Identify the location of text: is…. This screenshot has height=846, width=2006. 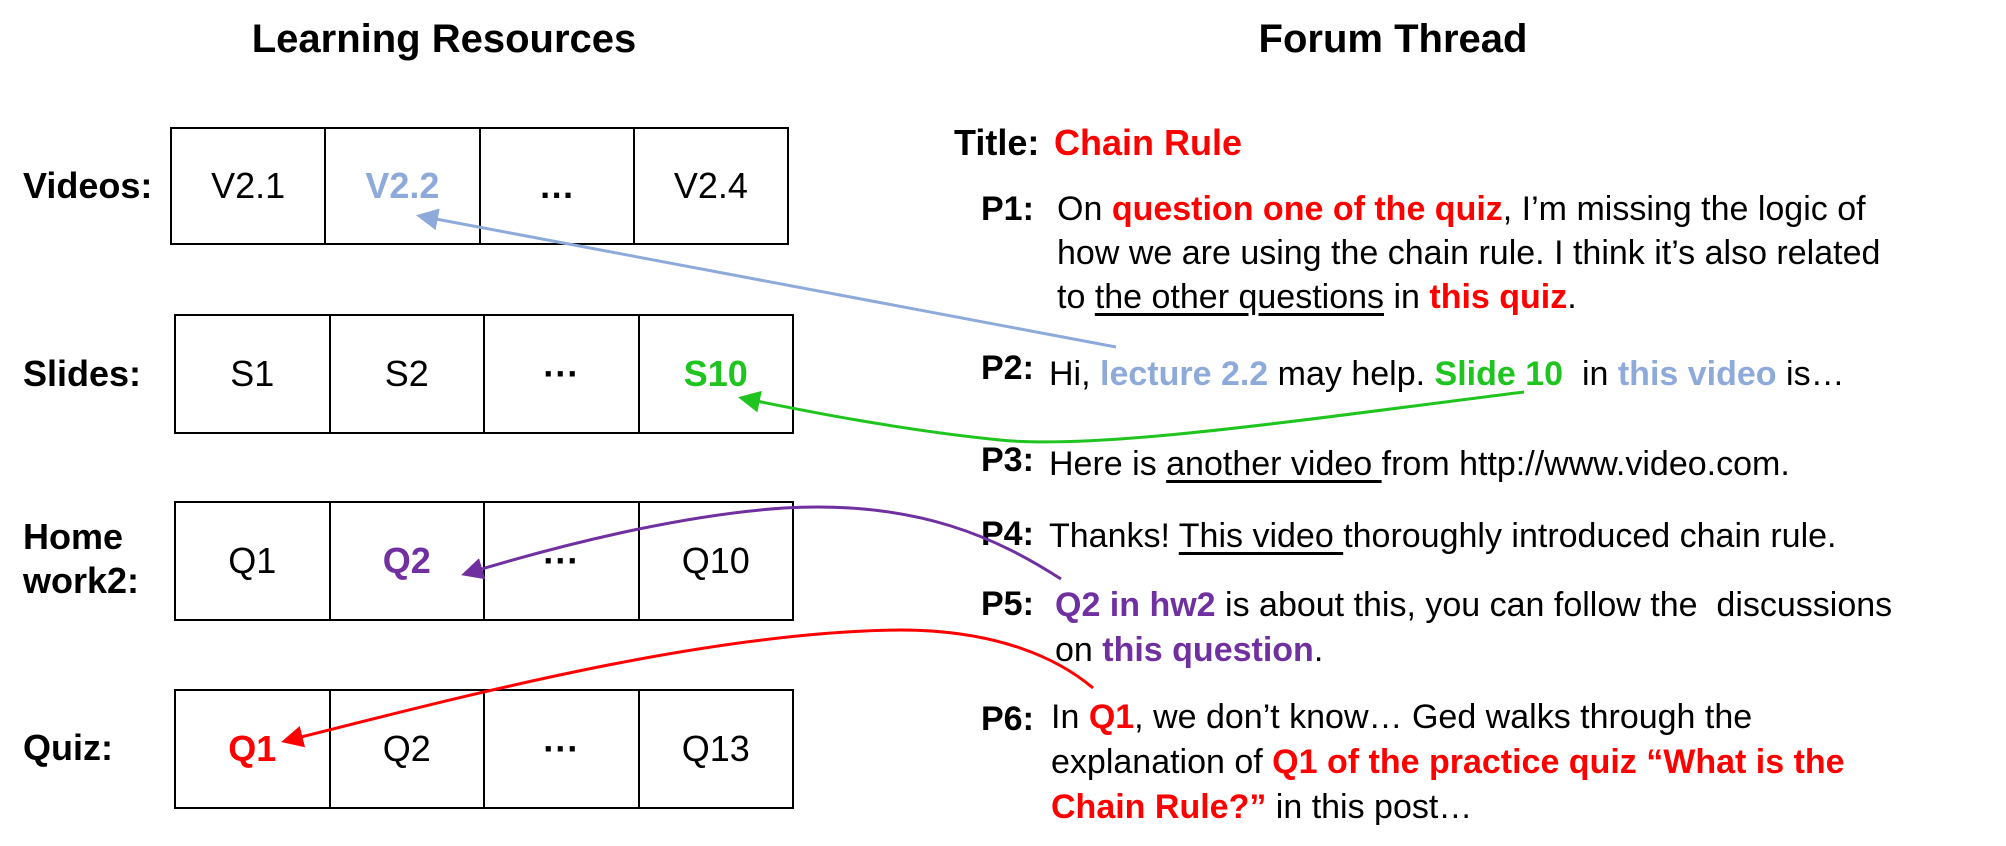
(1810, 374).